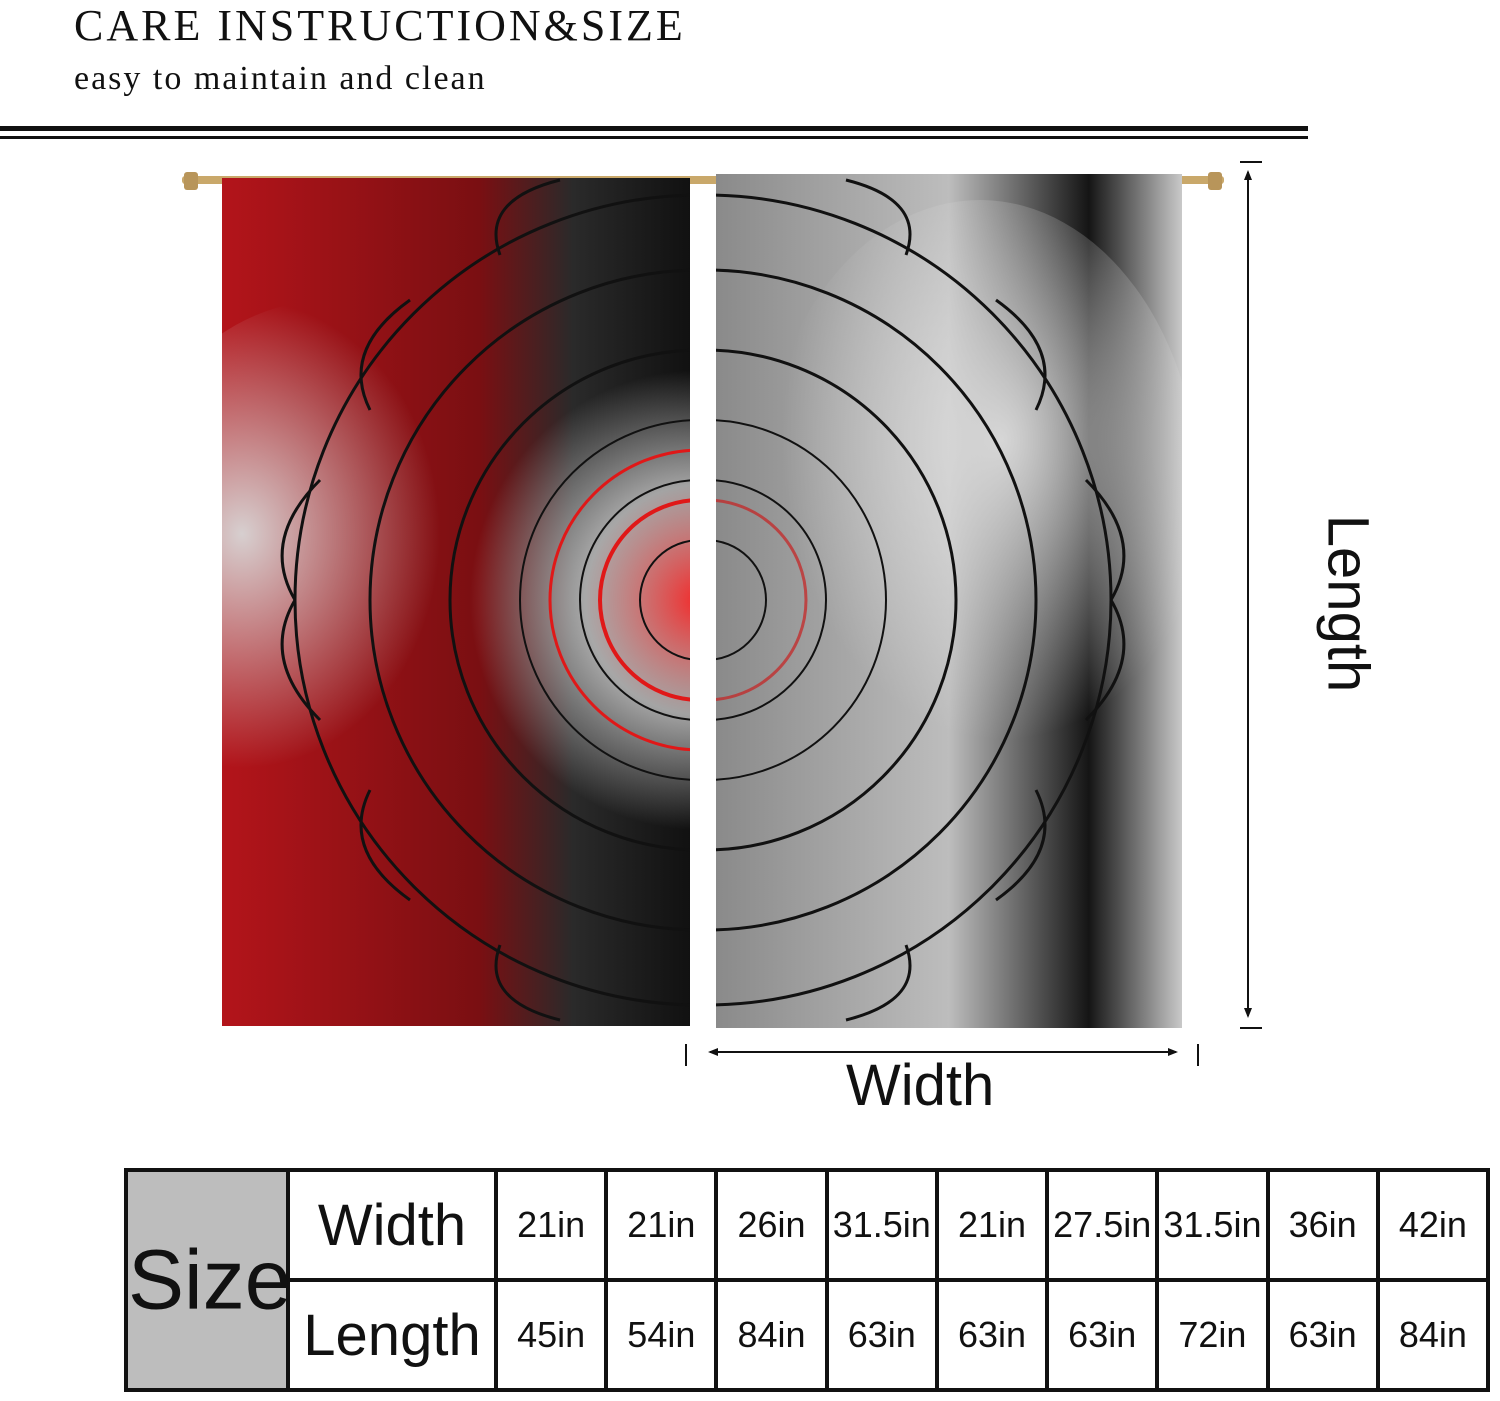 The height and width of the screenshot is (1401, 1500). I want to click on width-dimension-label: Width, so click(920, 1085).